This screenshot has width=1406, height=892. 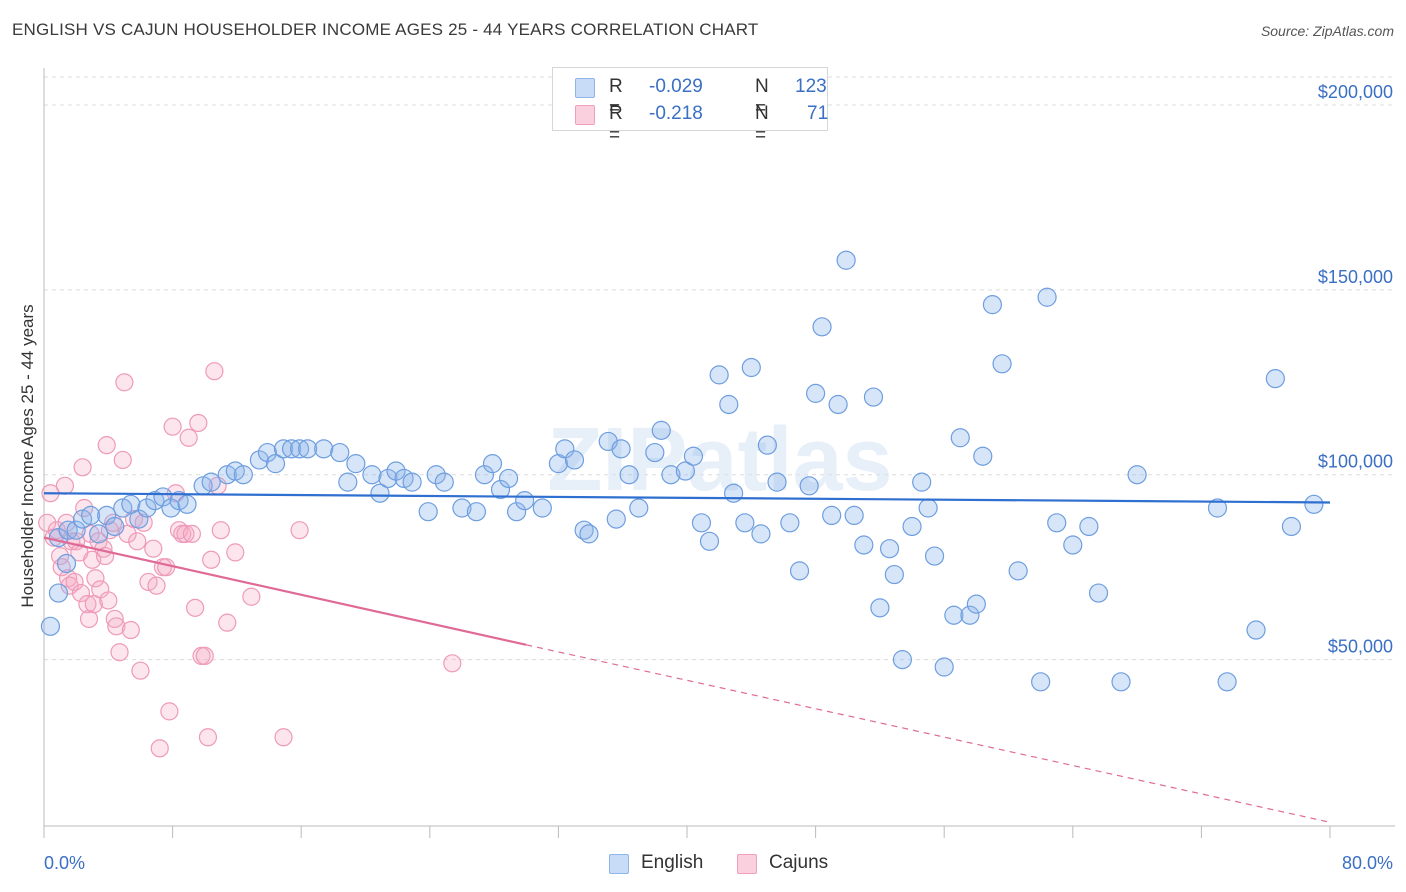 I want to click on source-credit: Source: ZipAtlas.com, so click(x=1327, y=31).